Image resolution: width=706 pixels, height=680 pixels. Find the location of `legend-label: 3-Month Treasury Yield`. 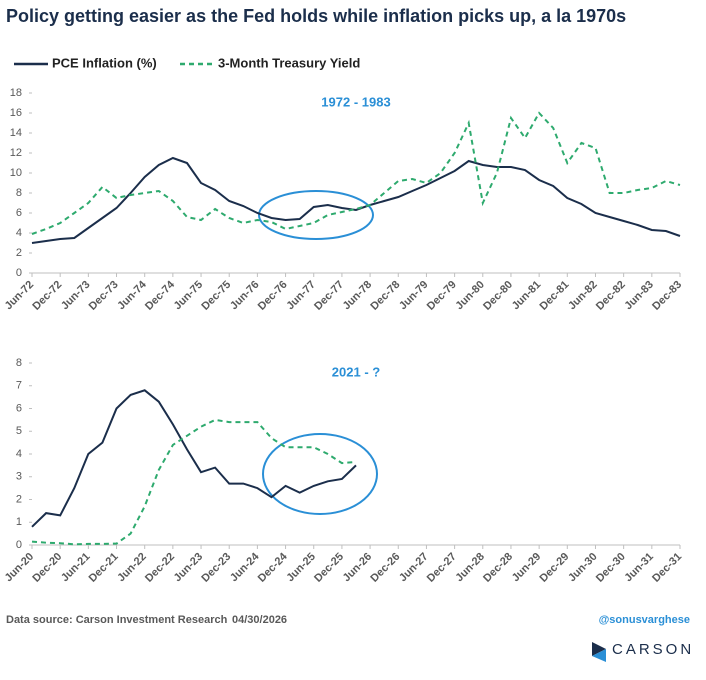

legend-label: 3-Month Treasury Yield is located at coordinates (289, 62).